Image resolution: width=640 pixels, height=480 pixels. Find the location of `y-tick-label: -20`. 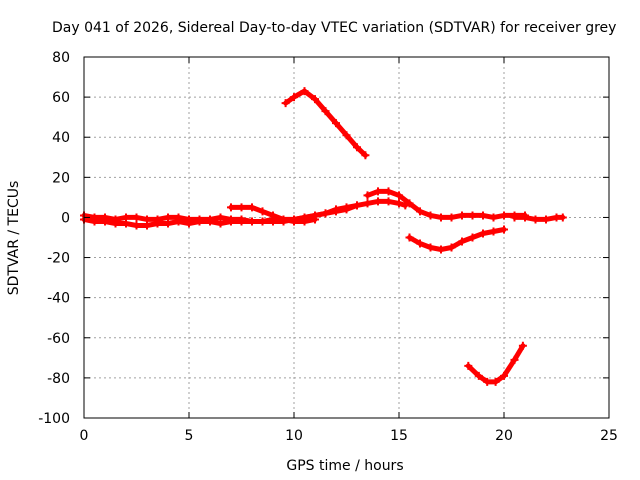

y-tick-label: -20 is located at coordinates (58, 259).